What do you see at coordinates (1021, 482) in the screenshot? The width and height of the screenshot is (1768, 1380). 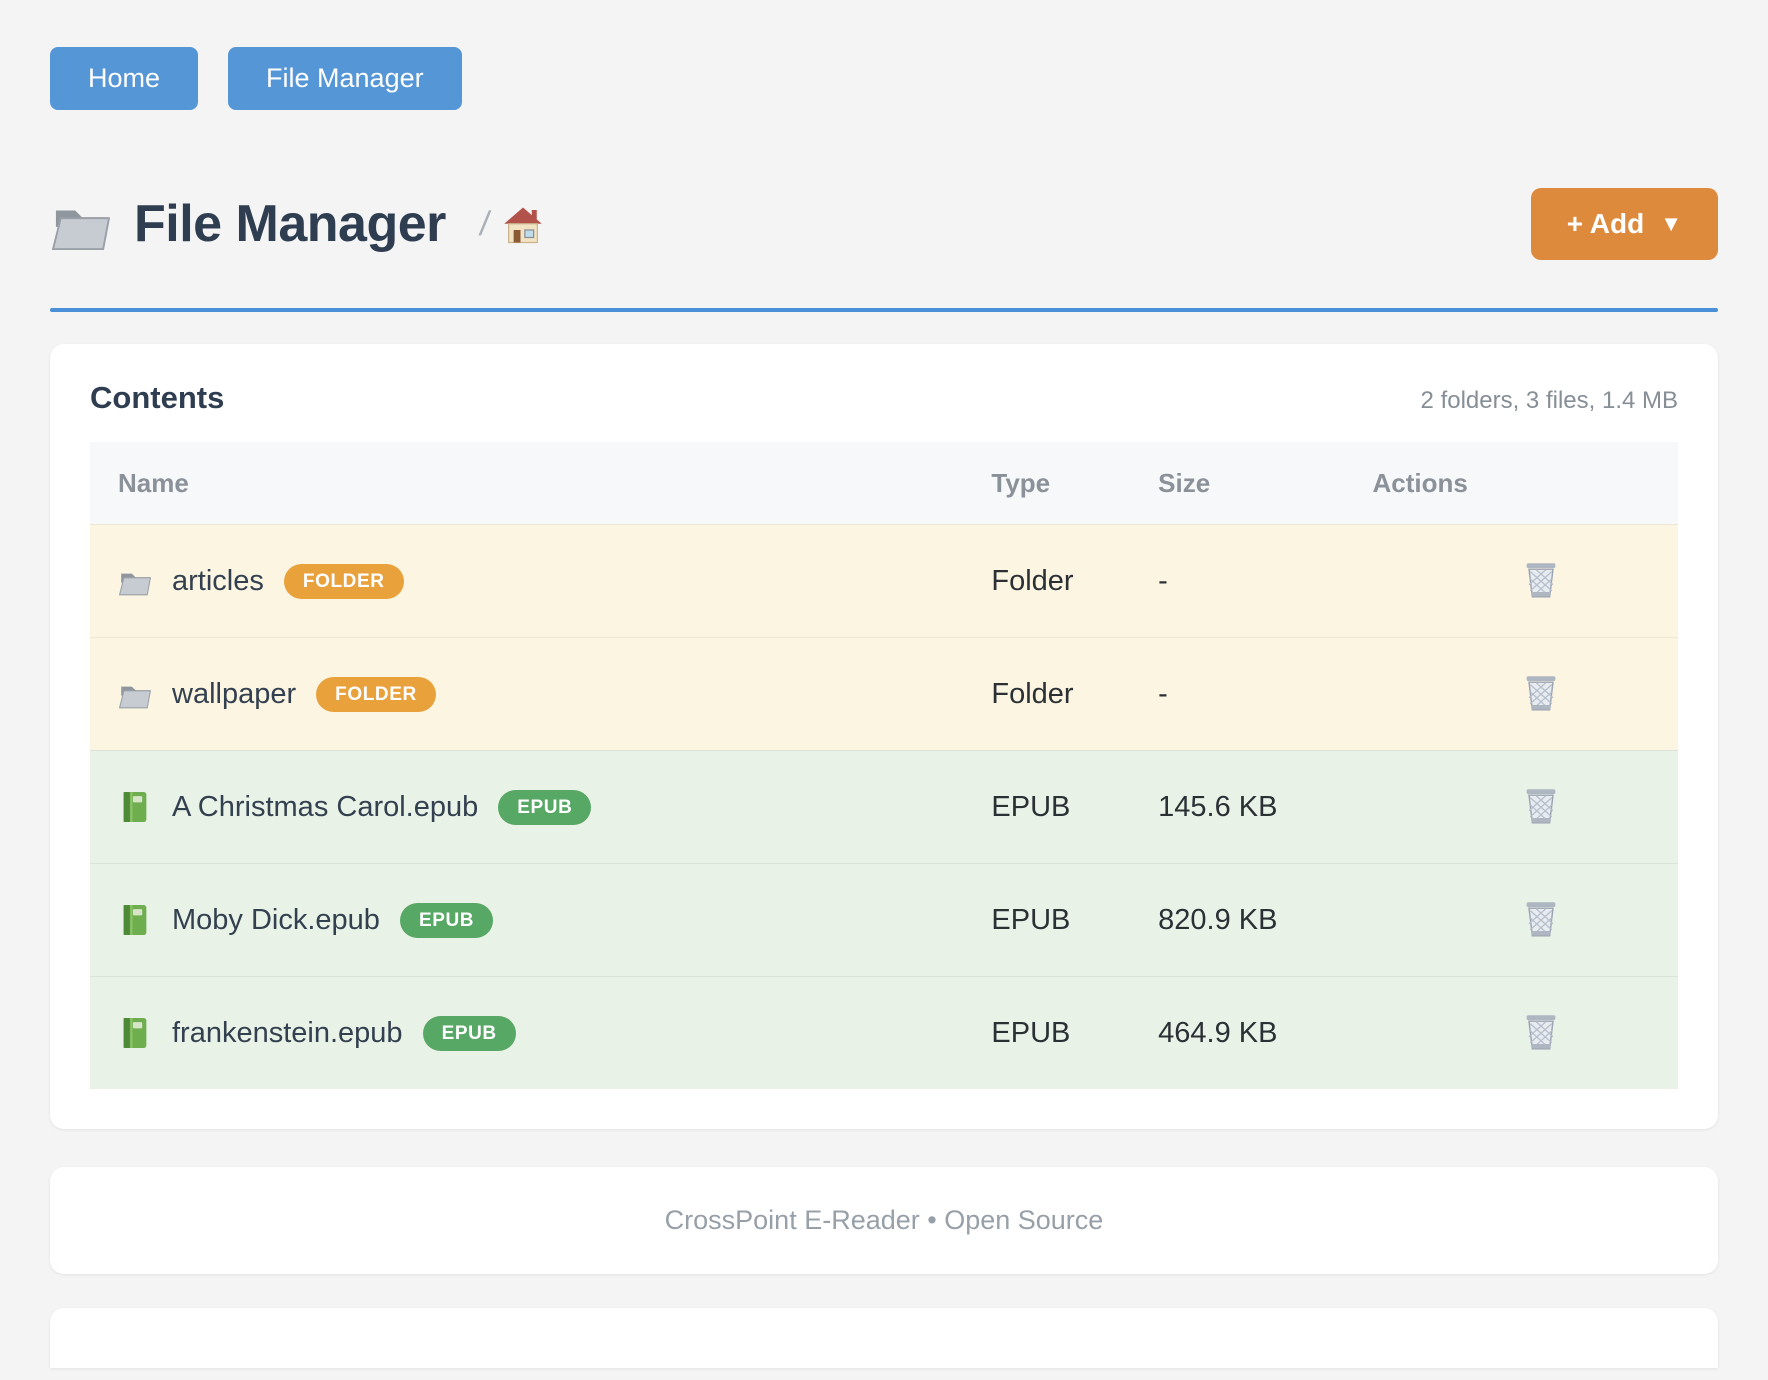 I see `column-header-type: Type` at bounding box center [1021, 482].